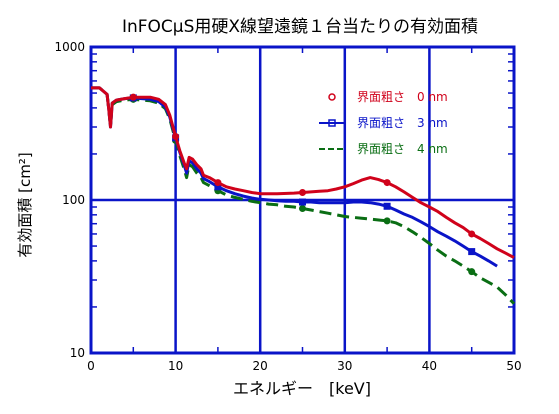  Describe the element at coordinates (300, 27) in the screenshot. I see `chart-title: InFOCμS用硬X線望遠鏡１台当たりの有効面積` at that location.